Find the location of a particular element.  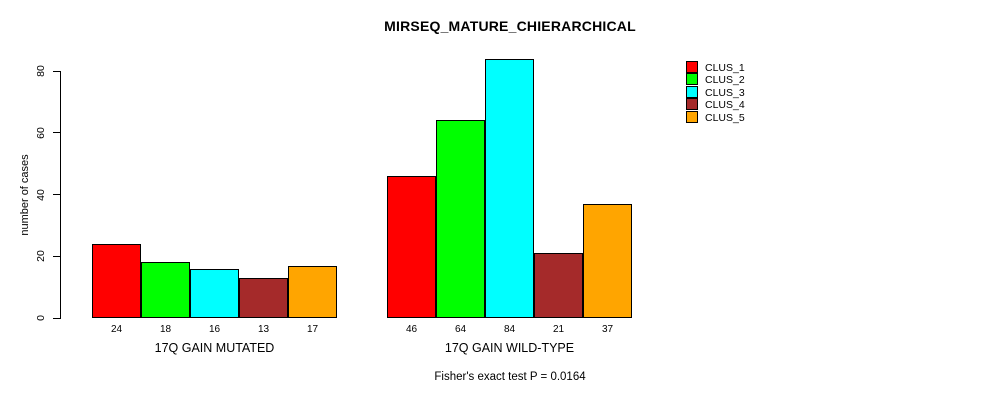

bar-clus_2-group1 is located at coordinates (165, 290).